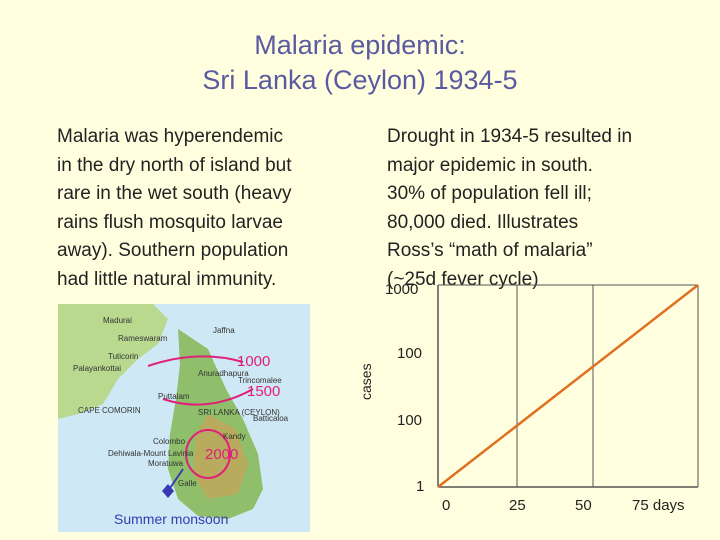  Describe the element at coordinates (167, 279) in the screenshot. I see `left-line: had little natural immunity.` at that location.